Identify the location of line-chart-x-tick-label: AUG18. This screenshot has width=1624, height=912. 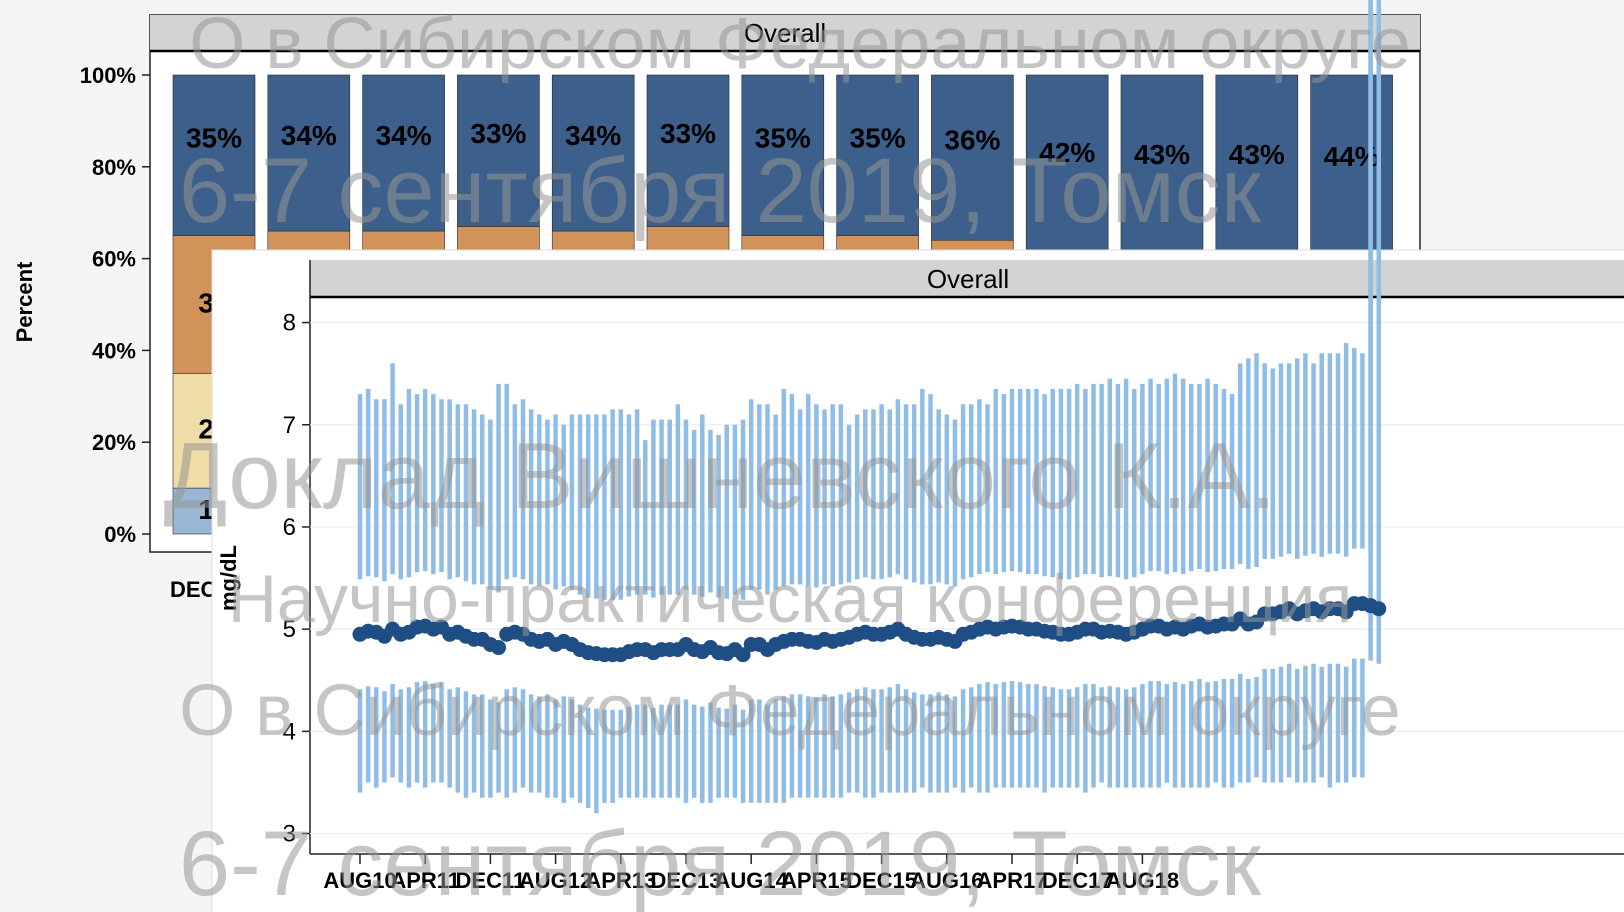
(1142, 880).